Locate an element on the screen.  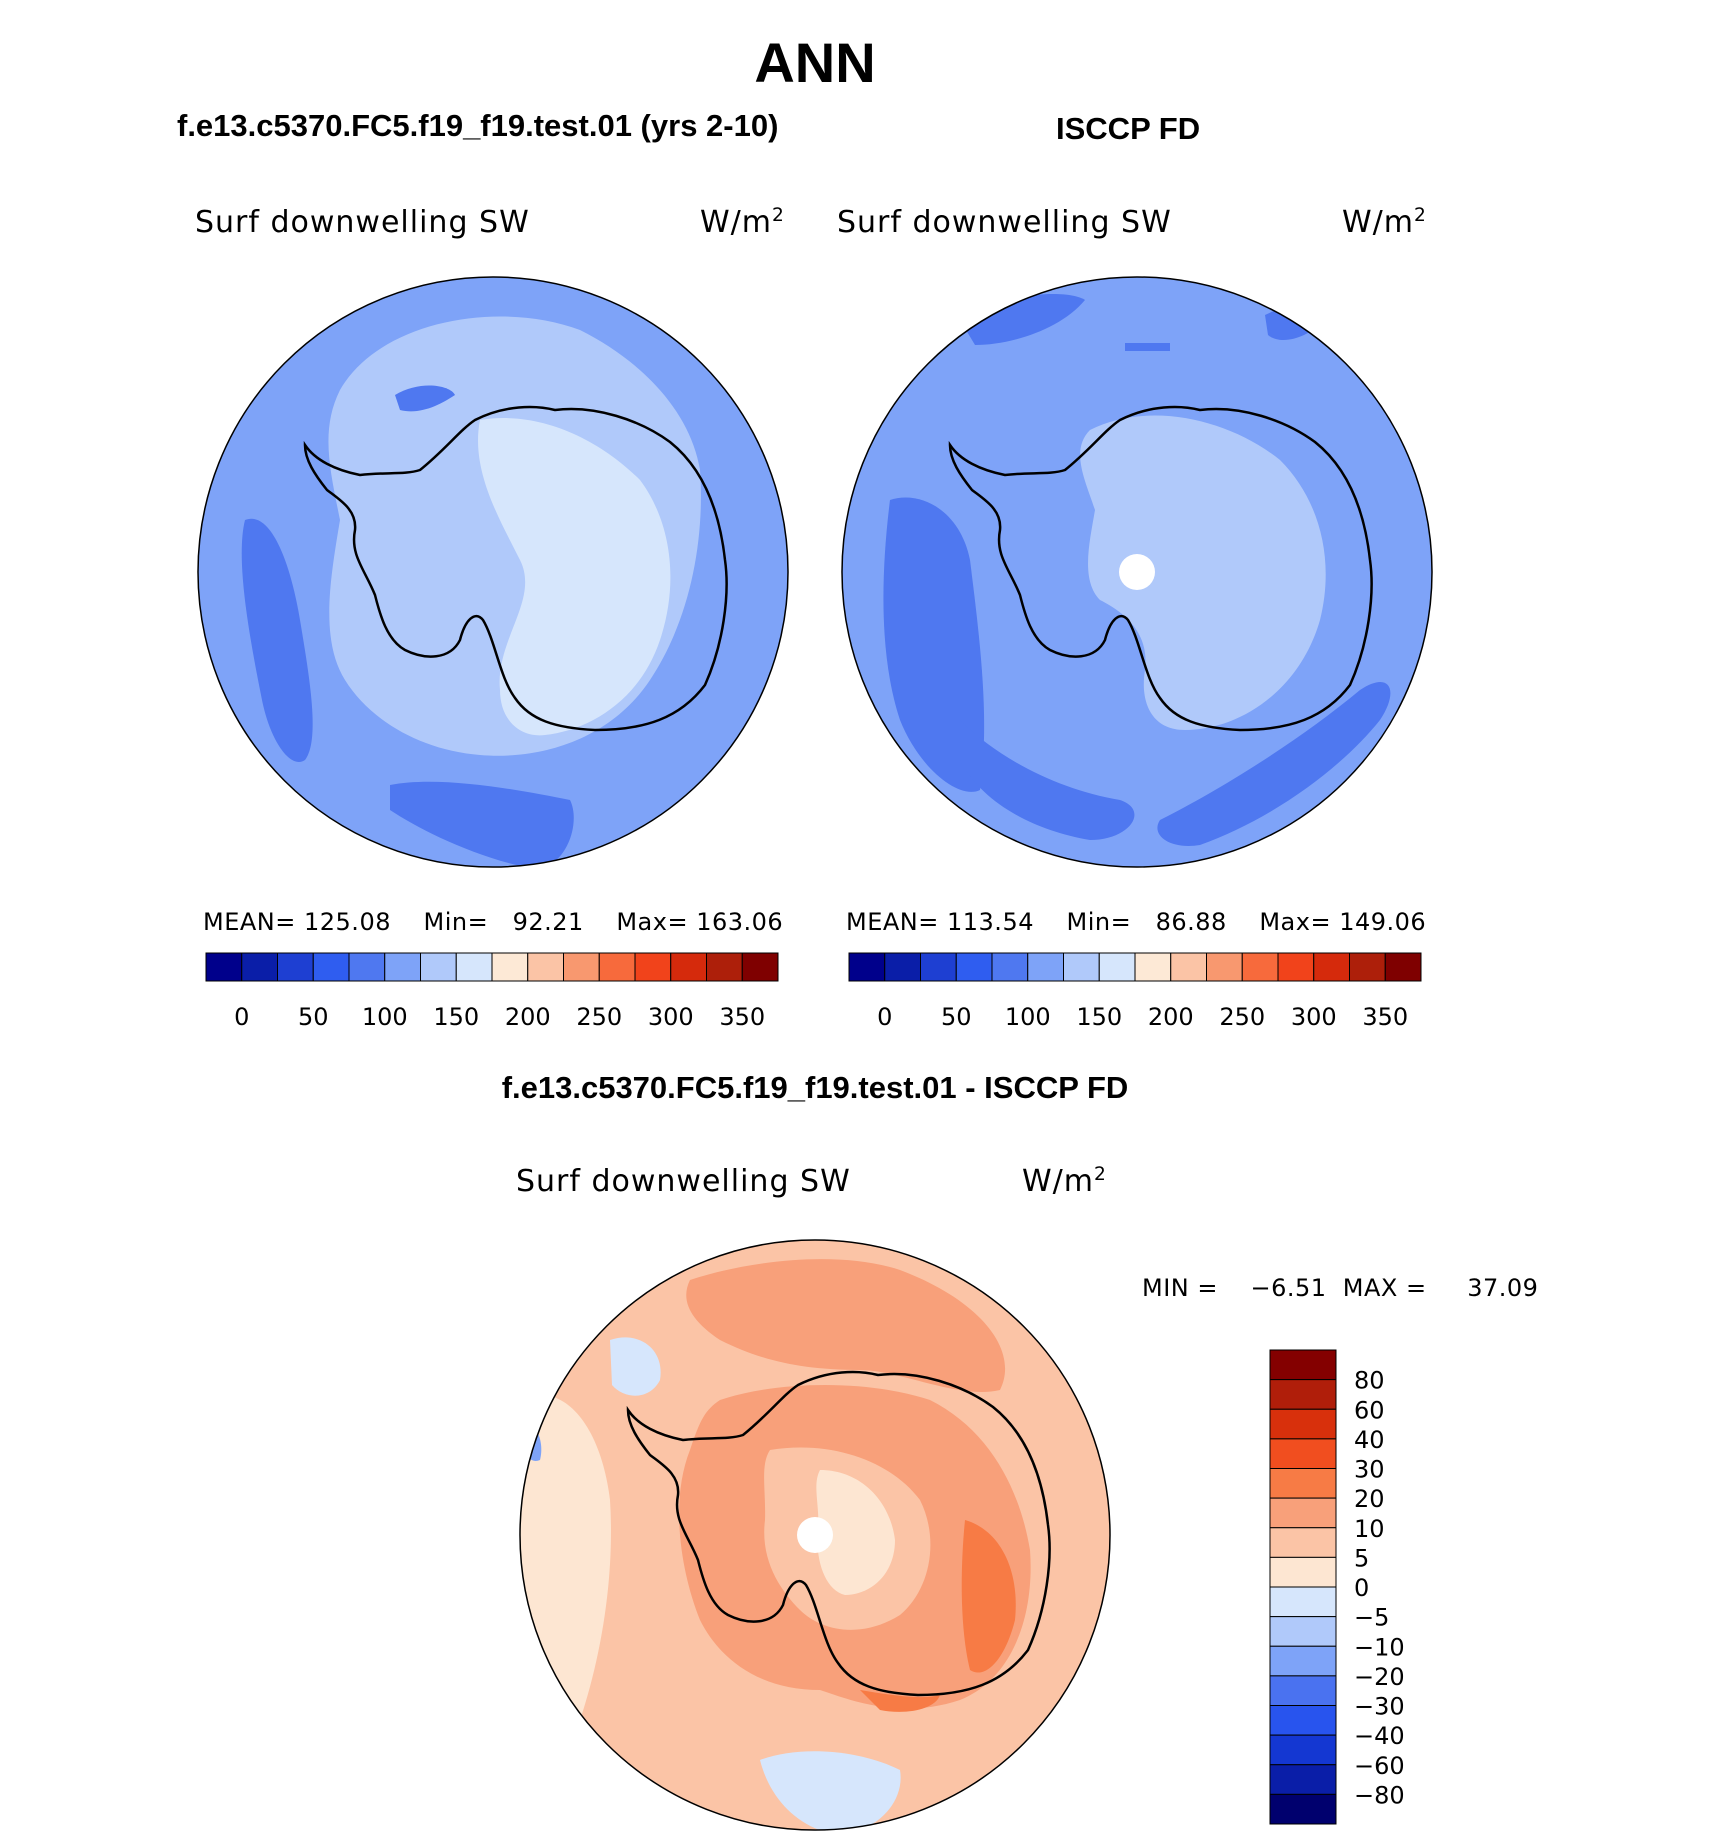
diff-colorbar-label: 80 is located at coordinates (1369, 1381).